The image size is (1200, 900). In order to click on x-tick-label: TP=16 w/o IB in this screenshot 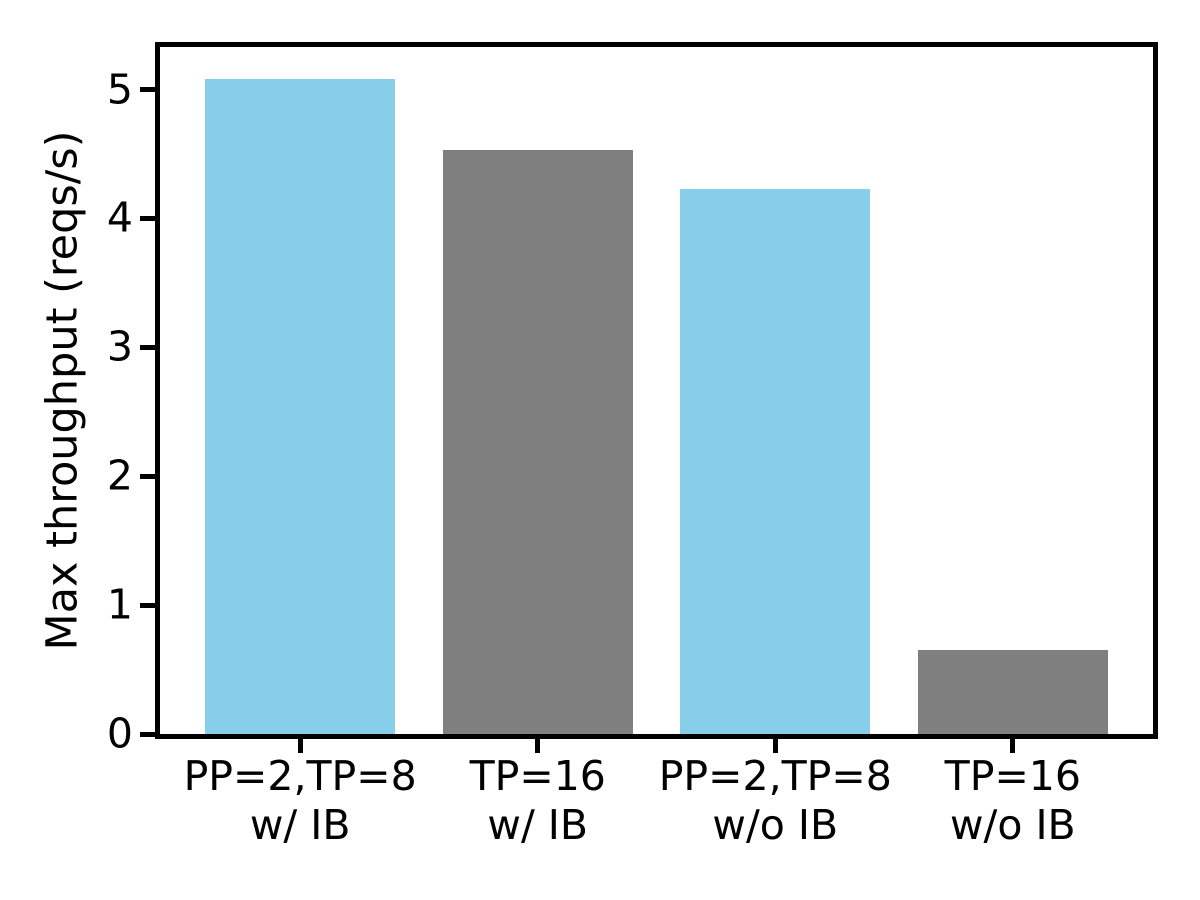, I will do `click(1013, 801)`.